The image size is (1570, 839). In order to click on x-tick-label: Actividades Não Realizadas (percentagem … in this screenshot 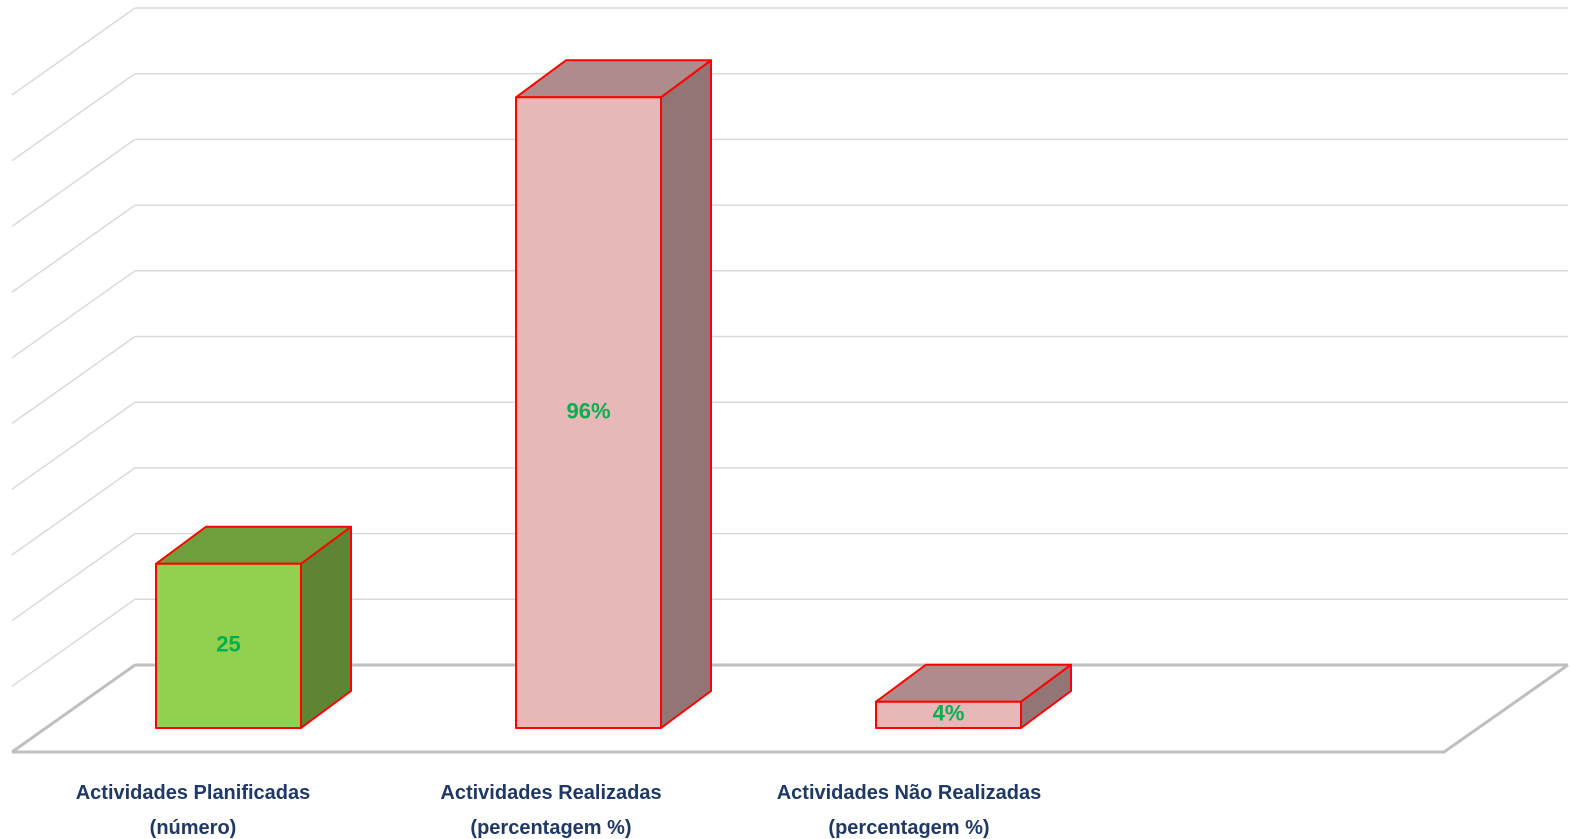, I will do `click(909, 810)`.